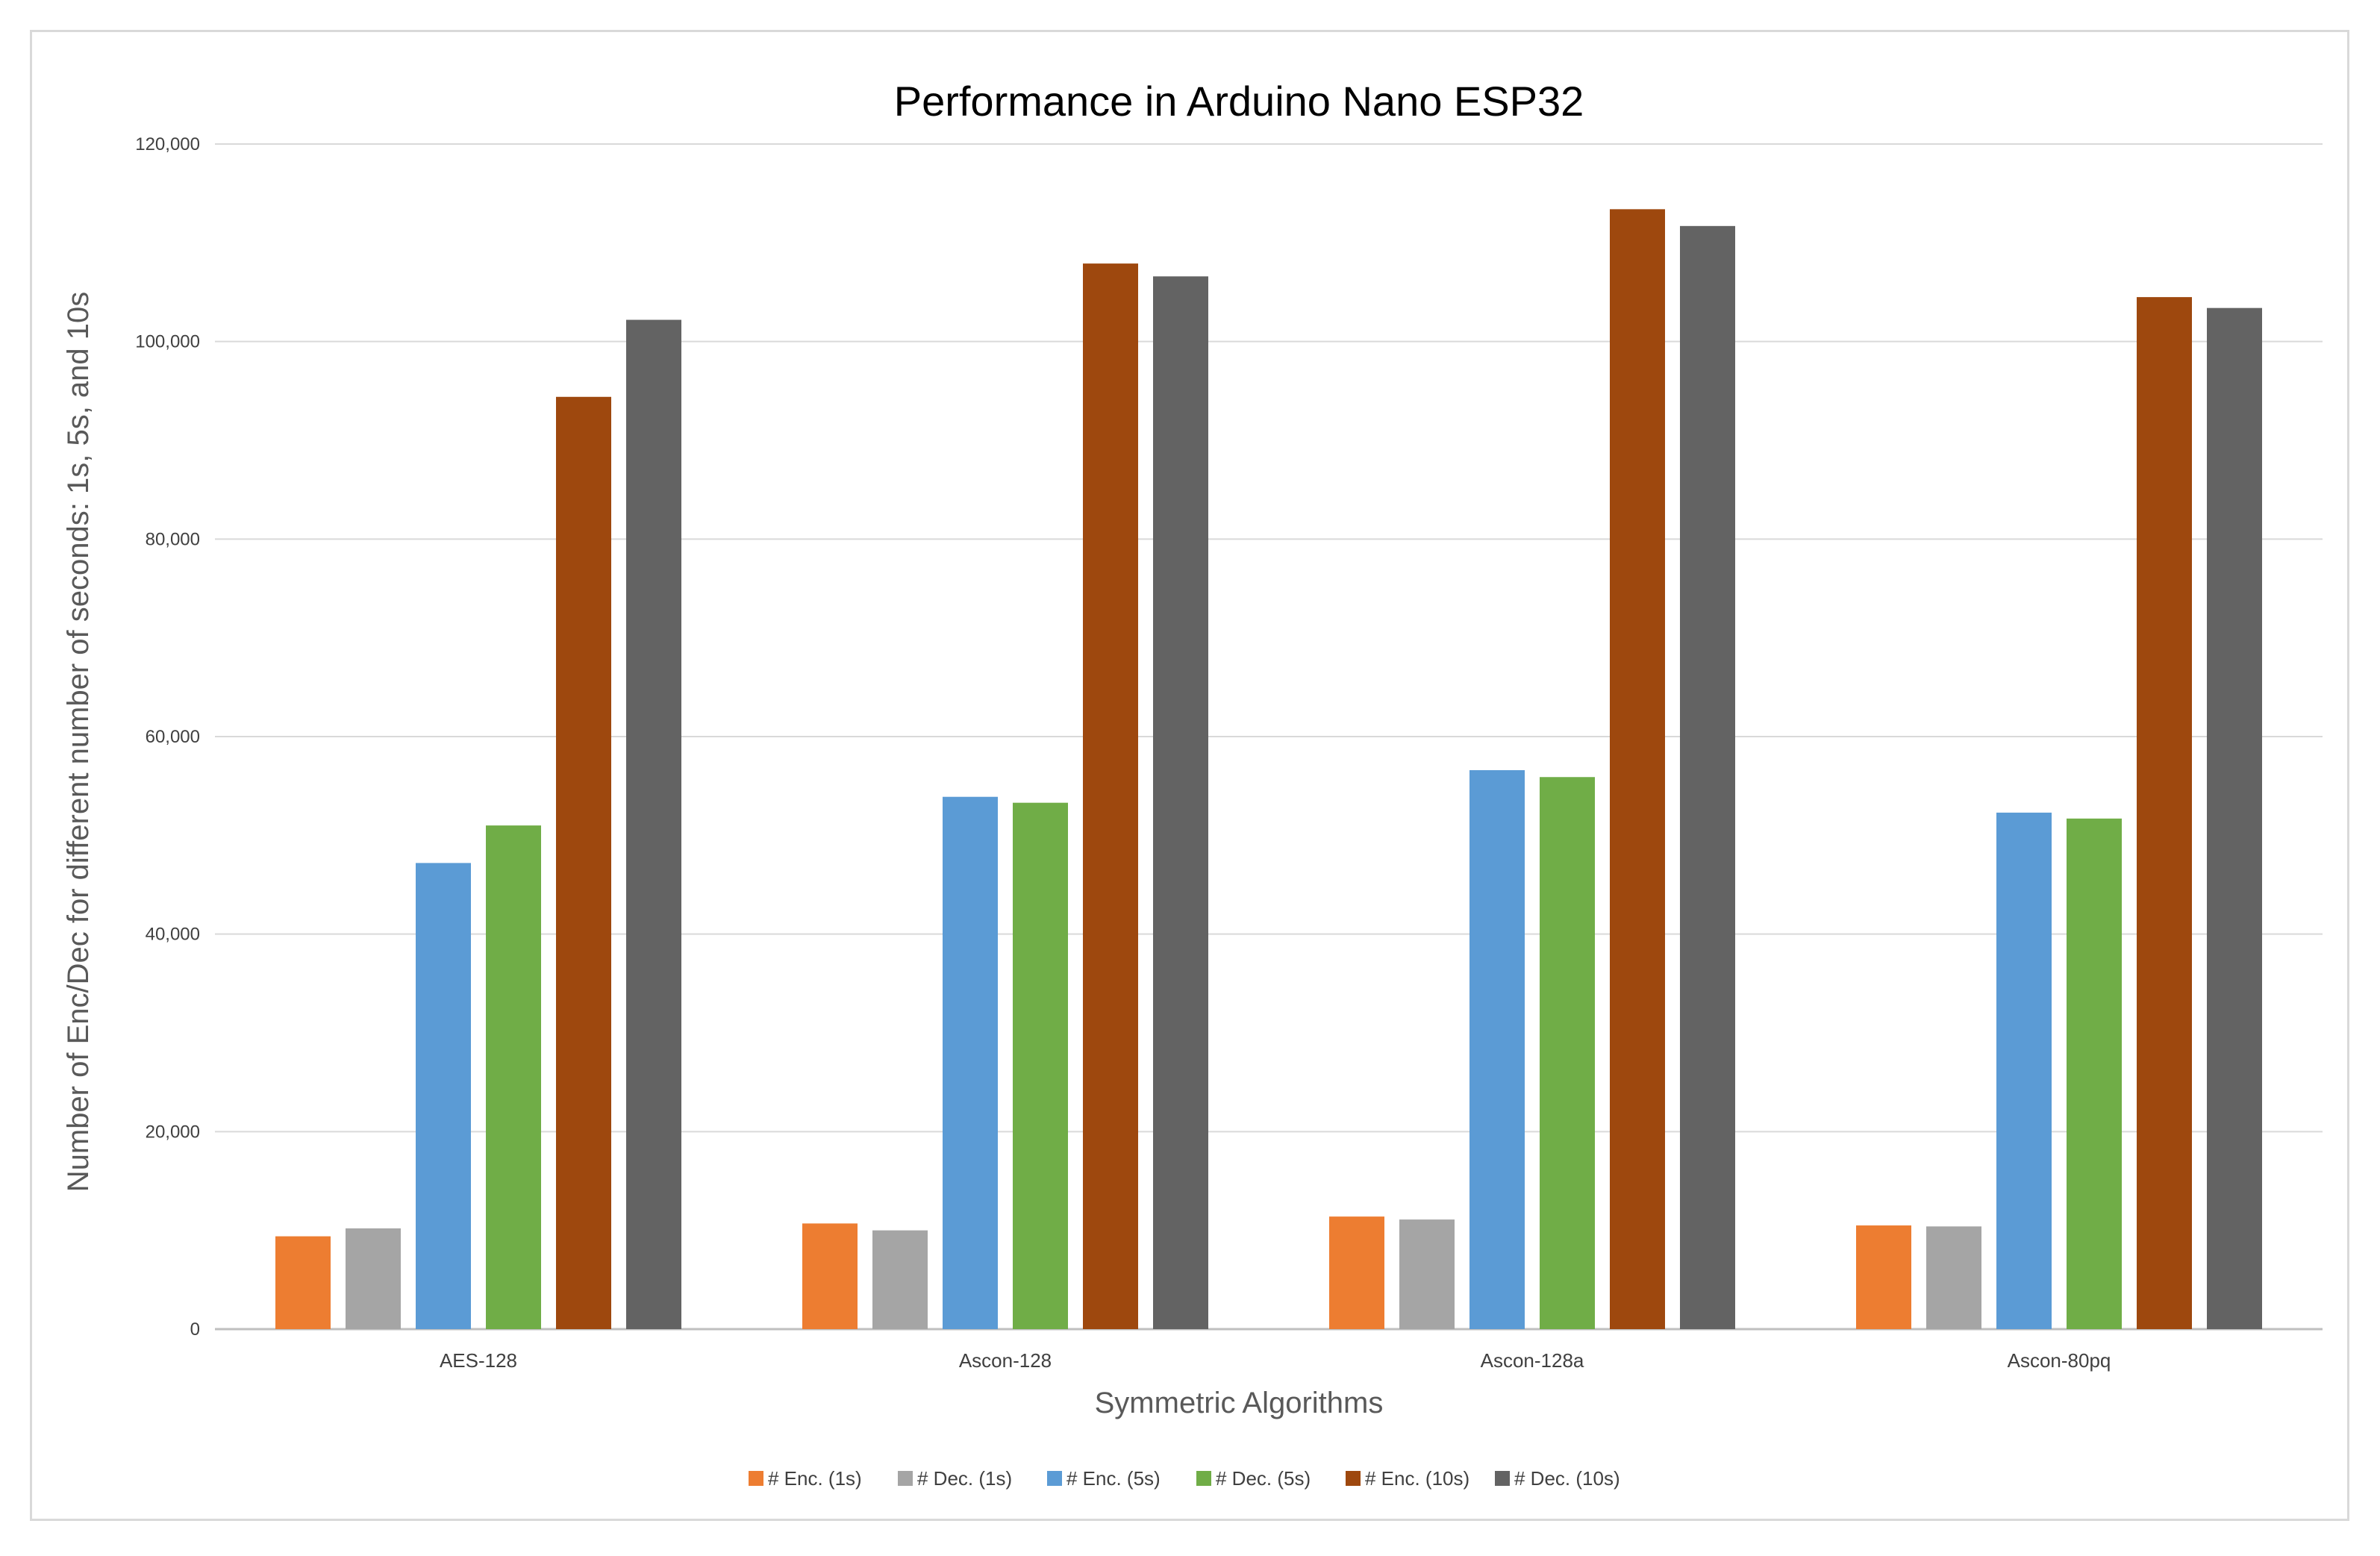 This screenshot has width=2380, height=1556. Describe the element at coordinates (1275, 1360) in the screenshot. I see `x-axis-categories: AES-128 Ascon-128 Ascon-128a Ascon-80pq` at that location.